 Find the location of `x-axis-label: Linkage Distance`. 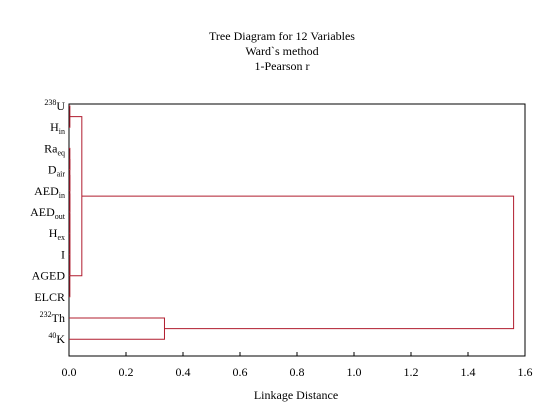

x-axis-label: Linkage Distance is located at coordinates (296, 395).